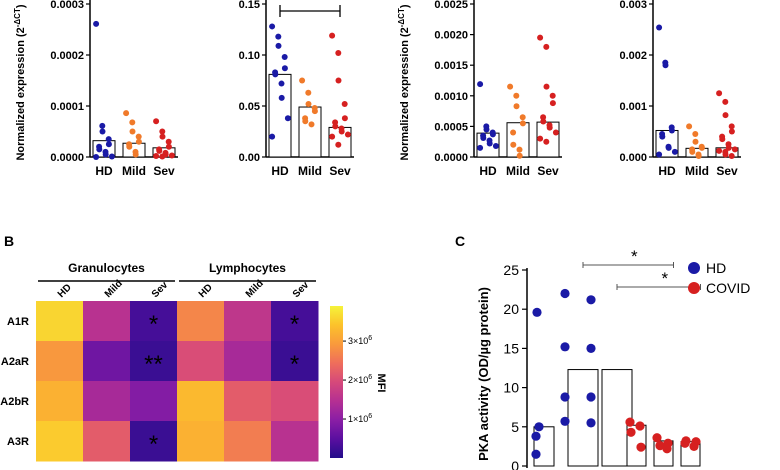 The image size is (780, 470). I want to click on a1-y-label-sup: -ΔCT, so click(17, 17).